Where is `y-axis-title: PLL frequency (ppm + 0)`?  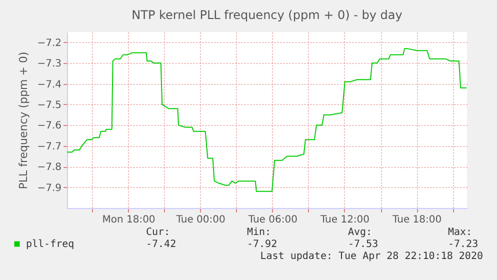 y-axis-title: PLL frequency (ppm + 0) is located at coordinates (23, 121).